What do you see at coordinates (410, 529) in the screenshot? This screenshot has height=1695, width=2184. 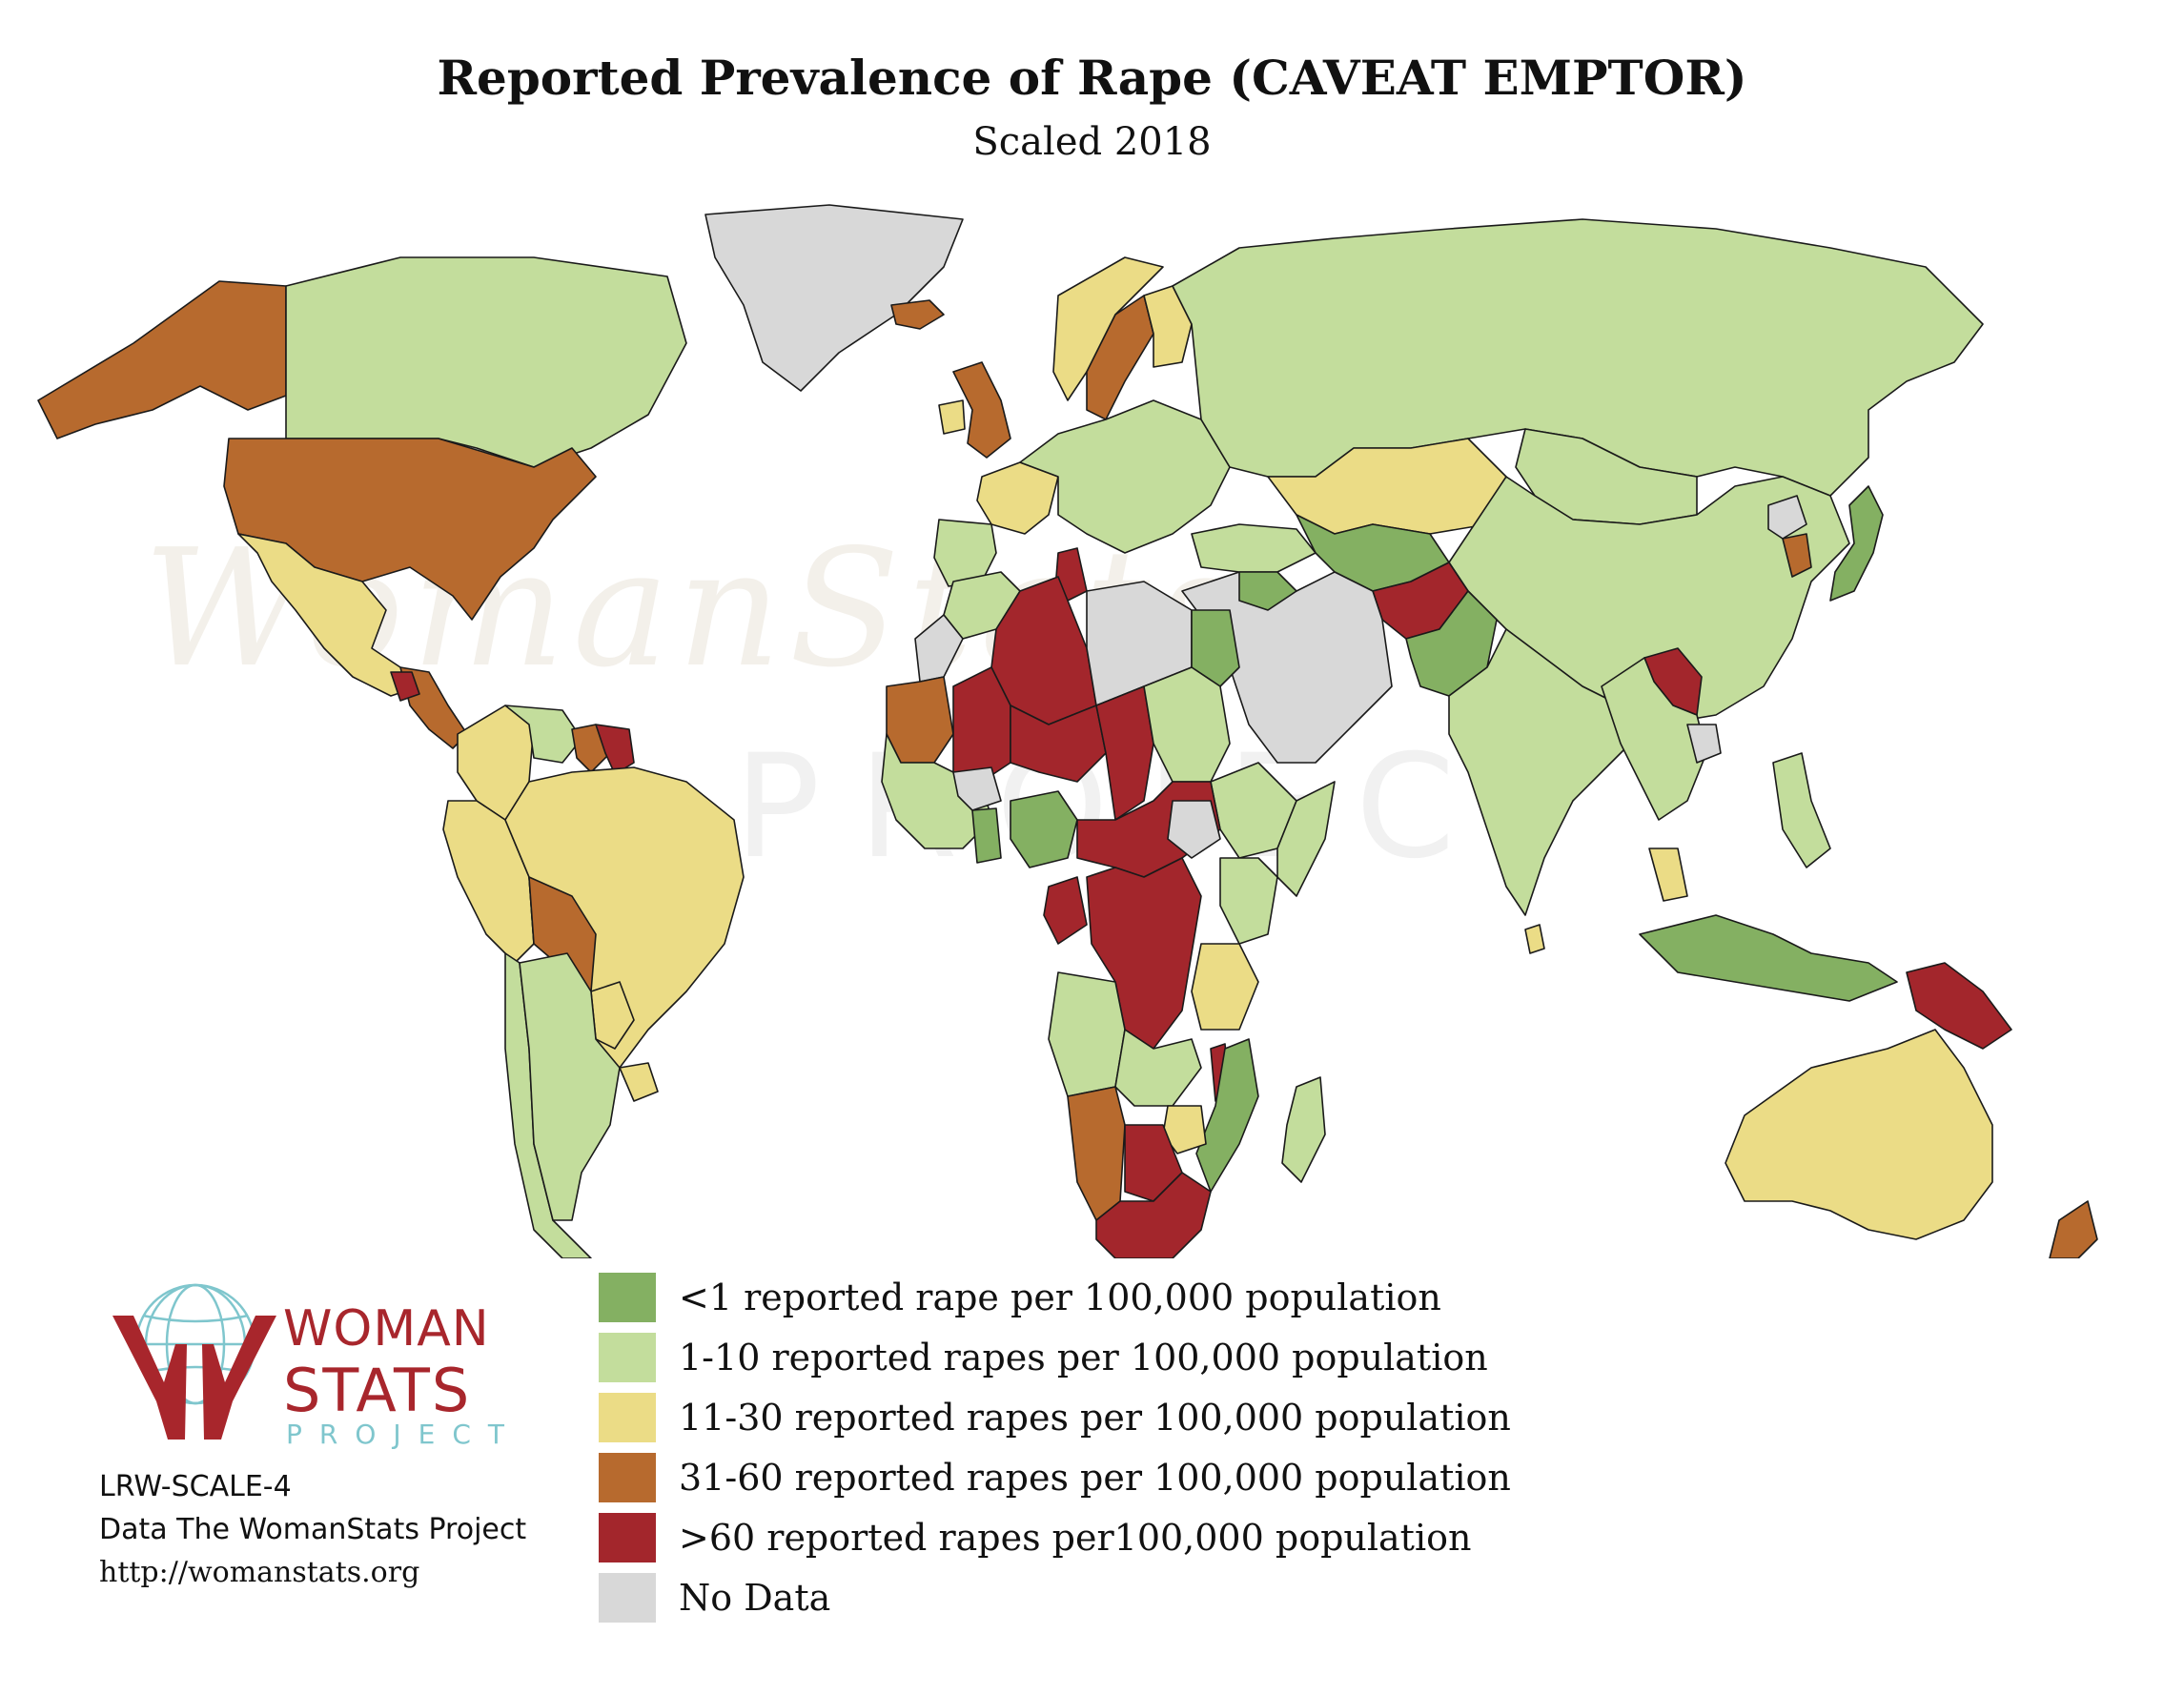 I see `region-united-states` at bounding box center [410, 529].